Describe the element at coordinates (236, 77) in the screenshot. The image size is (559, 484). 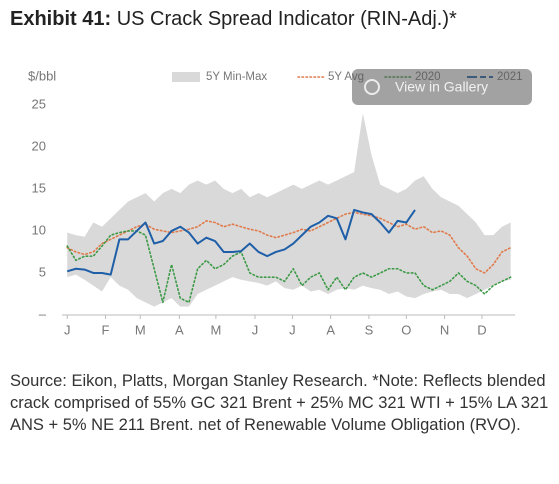
I see `legend-label: 5Y Min-Max` at that location.